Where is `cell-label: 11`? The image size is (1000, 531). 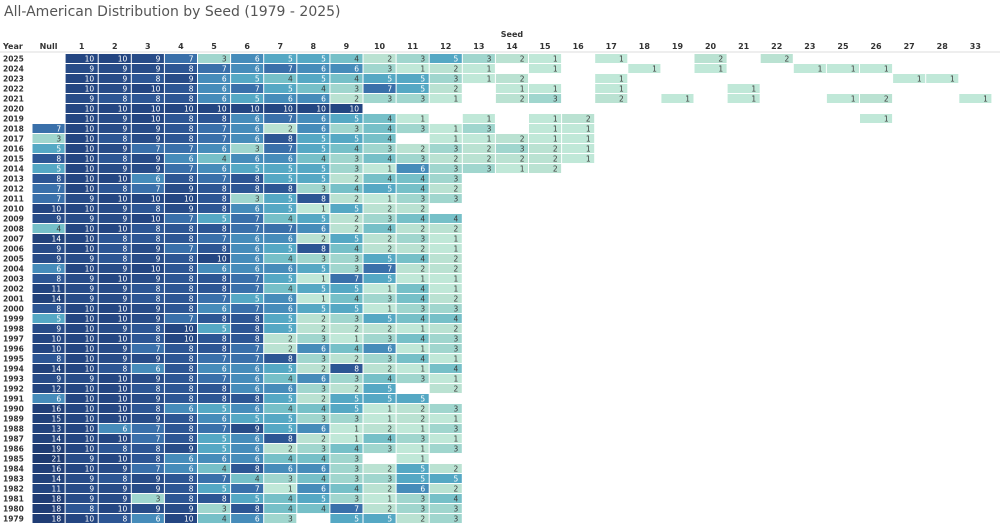
cell-label: 11 is located at coordinates (57, 488).